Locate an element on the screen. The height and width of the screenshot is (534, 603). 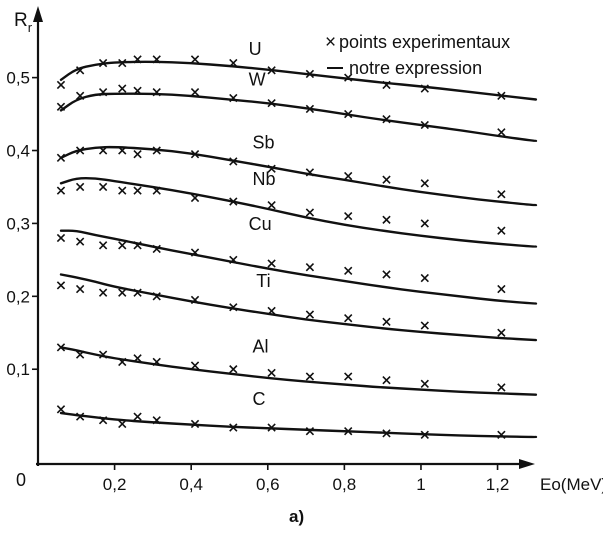
series-w: W is located at coordinates (297, 106).